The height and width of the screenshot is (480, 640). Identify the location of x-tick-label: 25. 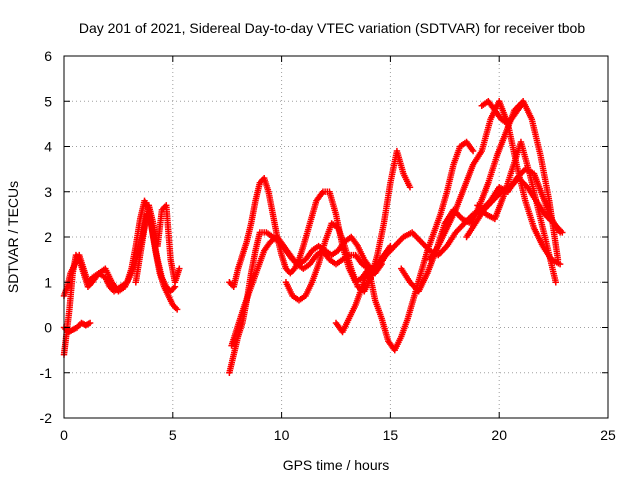
(608, 435).